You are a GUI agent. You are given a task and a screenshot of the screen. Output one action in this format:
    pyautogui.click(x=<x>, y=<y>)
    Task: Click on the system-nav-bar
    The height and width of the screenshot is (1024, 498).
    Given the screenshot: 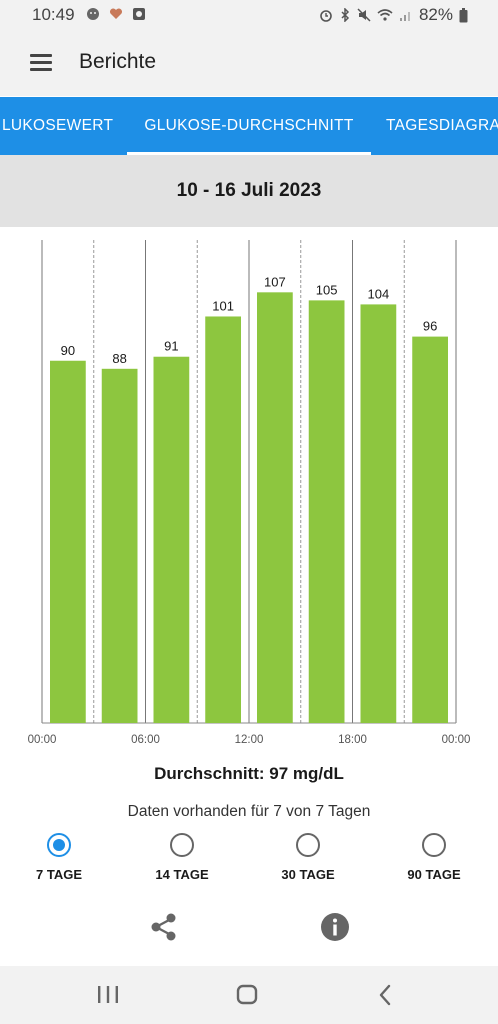 What is the action you would take?
    pyautogui.click(x=249, y=995)
    